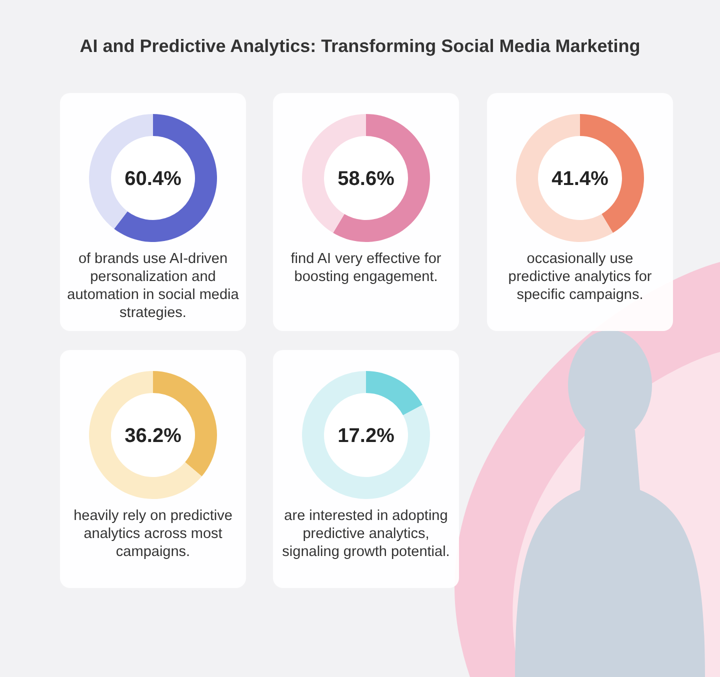 The width and height of the screenshot is (720, 677). What do you see at coordinates (153, 286) in the screenshot?
I see `text: of brands use AI-driven personalization and automation in social media strategies.` at bounding box center [153, 286].